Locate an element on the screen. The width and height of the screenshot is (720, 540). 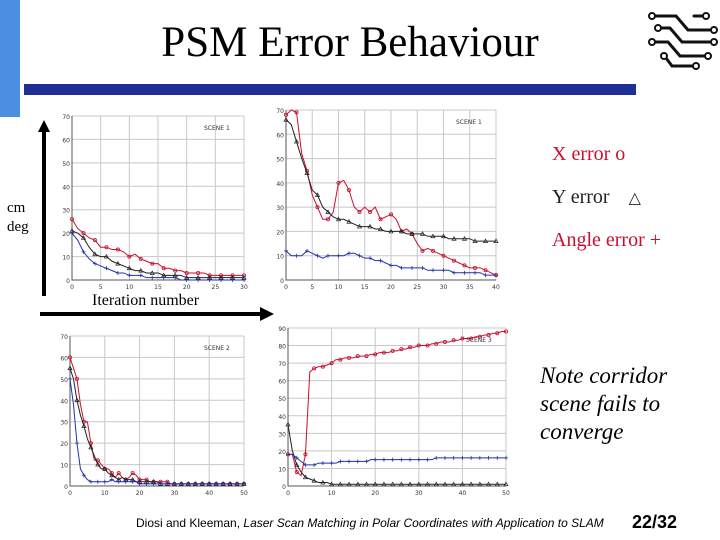
horizontal-axis-arrow is located at coordinates (157, 314).